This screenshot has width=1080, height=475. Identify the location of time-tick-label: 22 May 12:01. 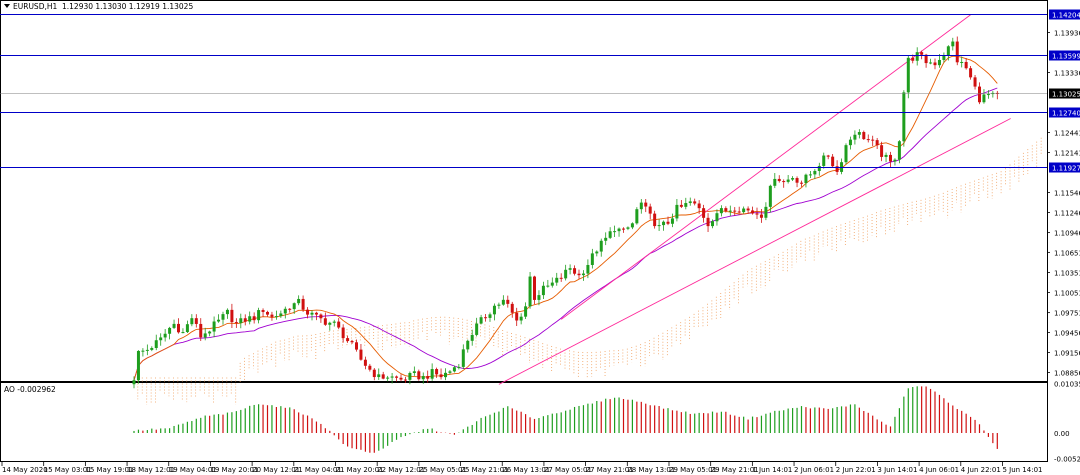
(401, 470).